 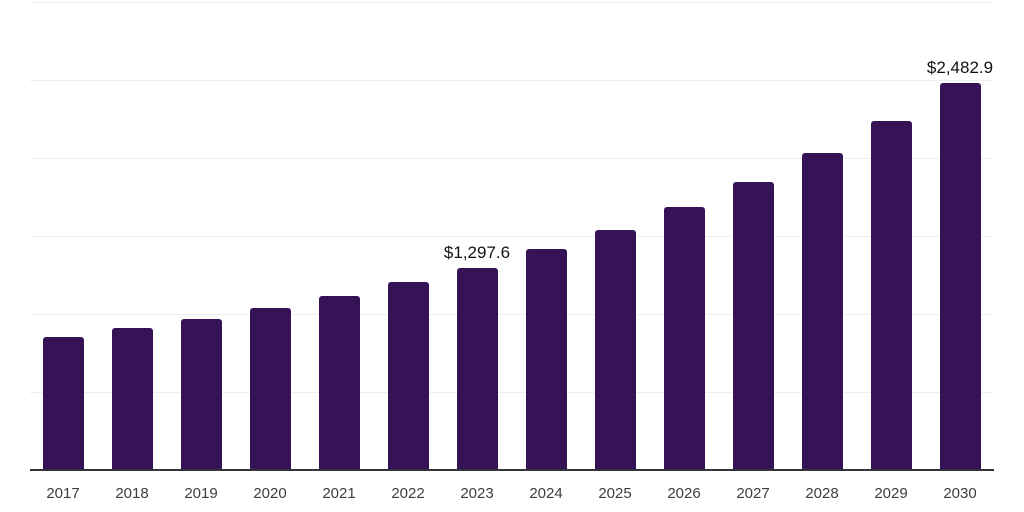 What do you see at coordinates (270, 493) in the screenshot?
I see `x-tick-label-2020: 2020` at bounding box center [270, 493].